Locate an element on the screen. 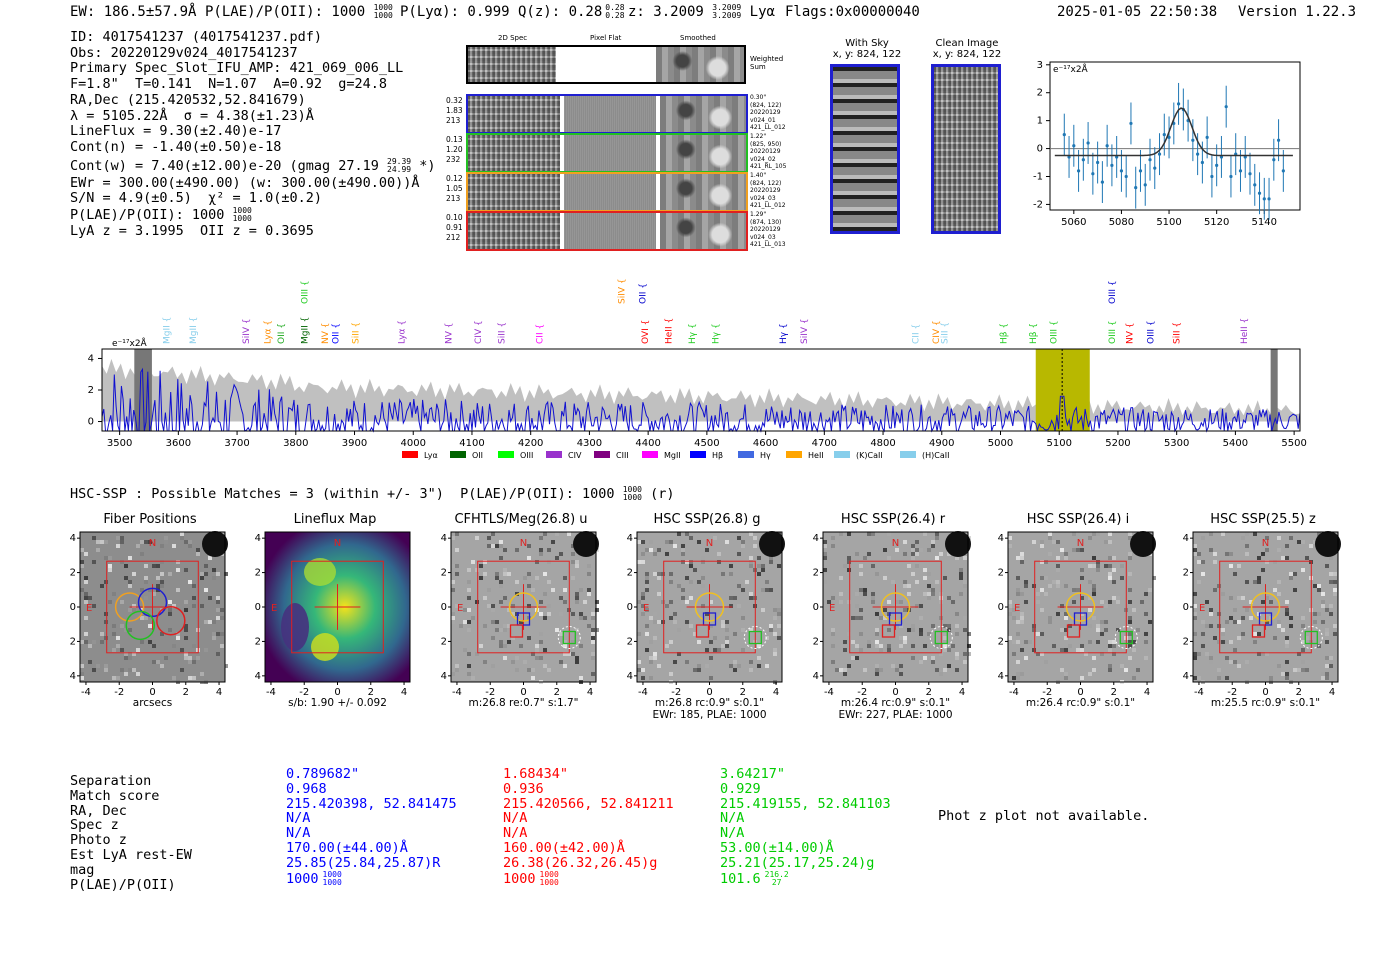 The height and width of the screenshot is (953, 1400). fiber-stat: 232 is located at coordinates (453, 159).